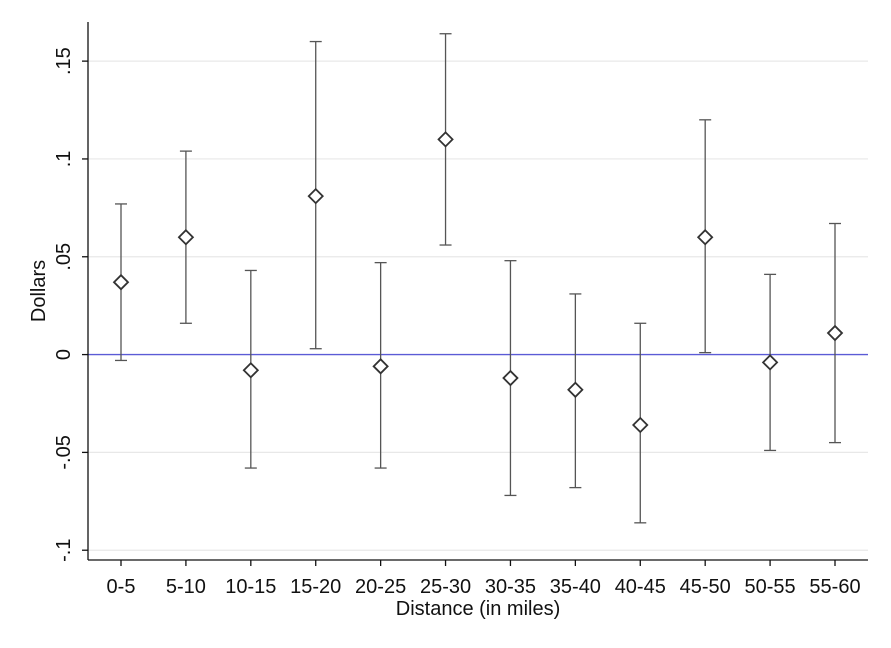  Describe the element at coordinates (121, 587) in the screenshot. I see `x-tick-label-0-5: 0-5` at that location.